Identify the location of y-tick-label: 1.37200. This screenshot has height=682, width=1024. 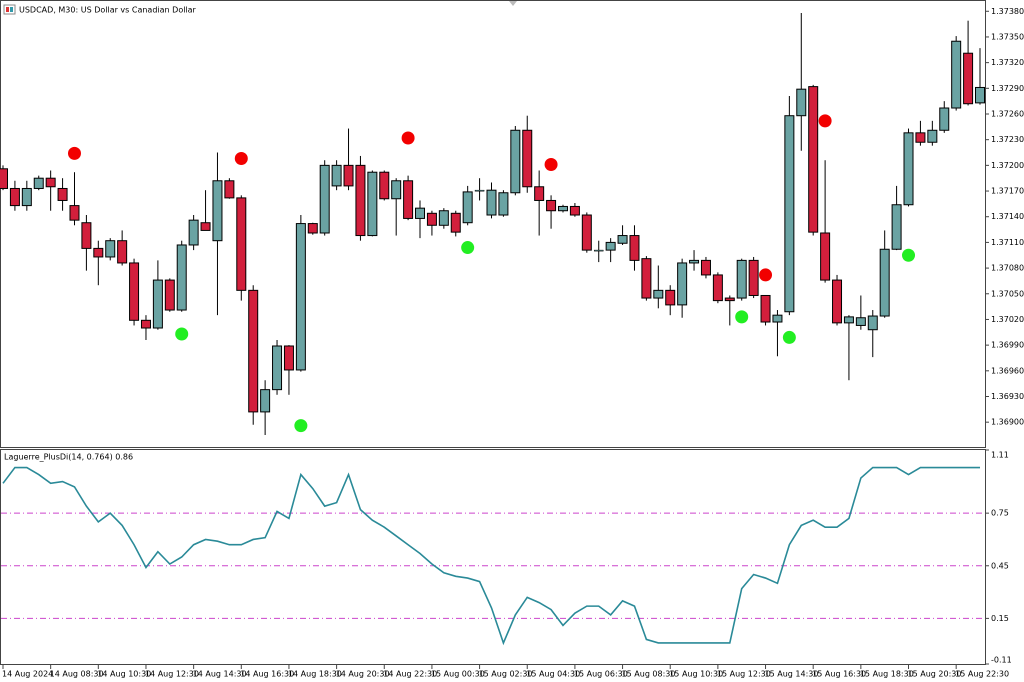
(1007, 165).